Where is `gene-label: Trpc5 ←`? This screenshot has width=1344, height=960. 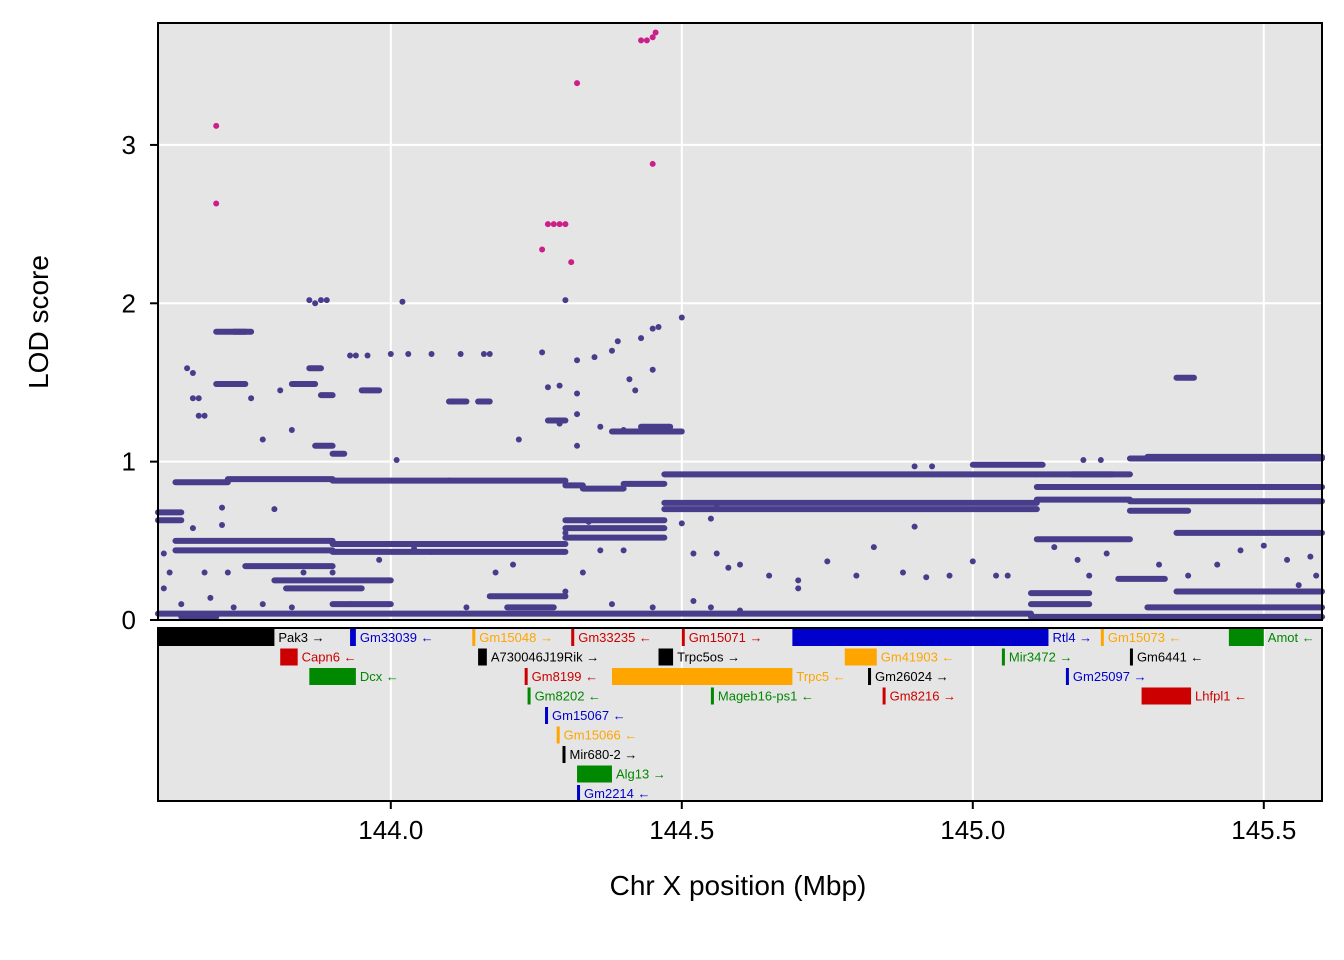 gene-label: Trpc5 ← is located at coordinates (820, 676).